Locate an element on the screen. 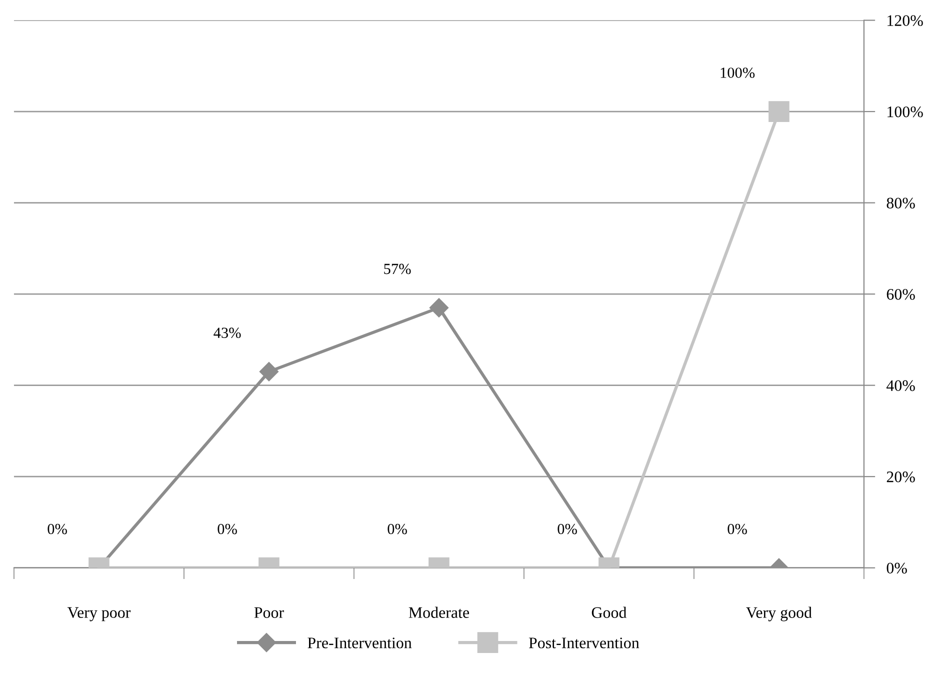 The image size is (932, 676). data-label: 43% is located at coordinates (227, 333).